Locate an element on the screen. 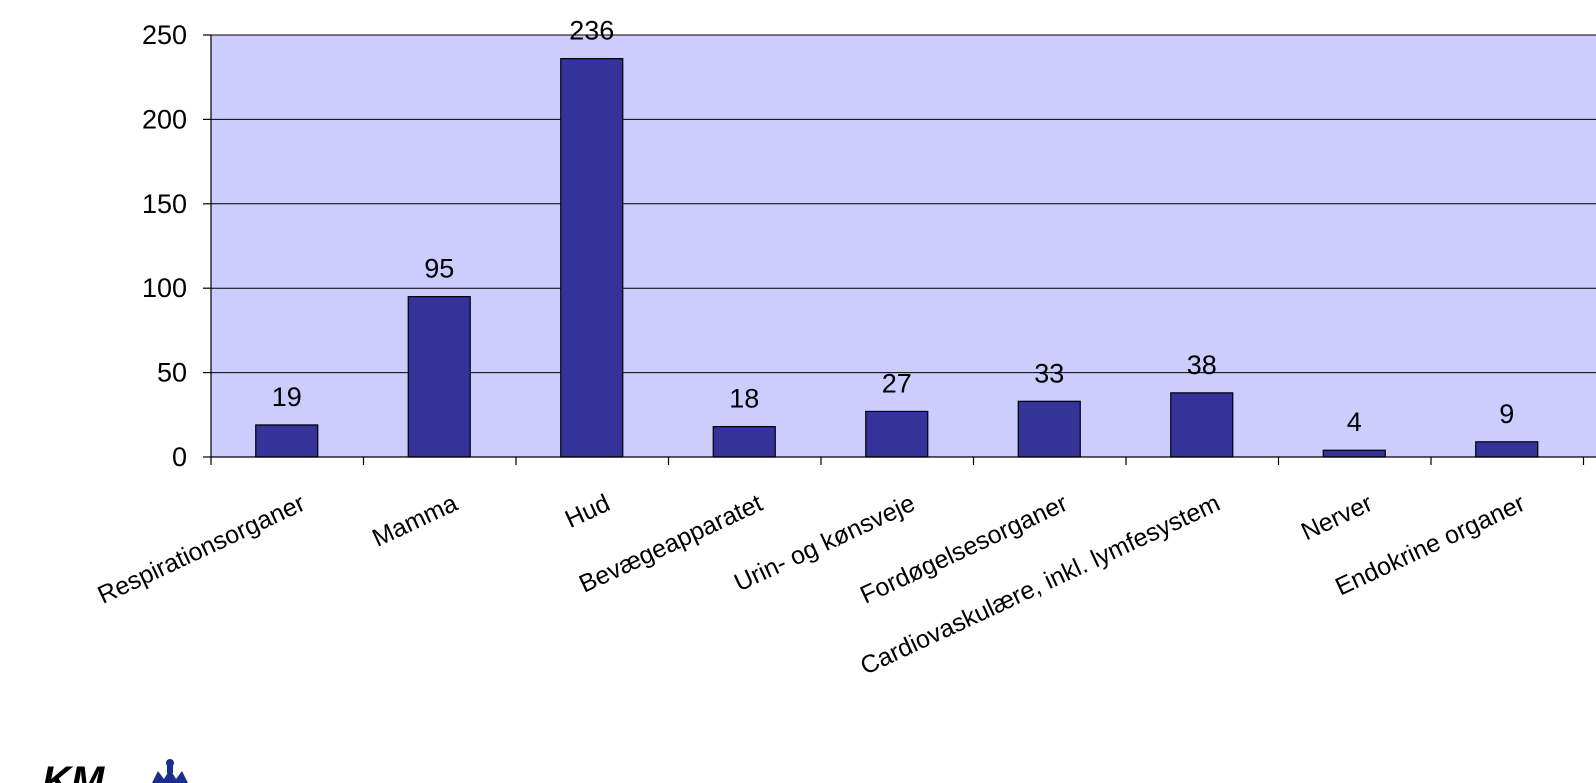 This screenshot has width=1596, height=783. y-tick-label: 0 is located at coordinates (179, 457).